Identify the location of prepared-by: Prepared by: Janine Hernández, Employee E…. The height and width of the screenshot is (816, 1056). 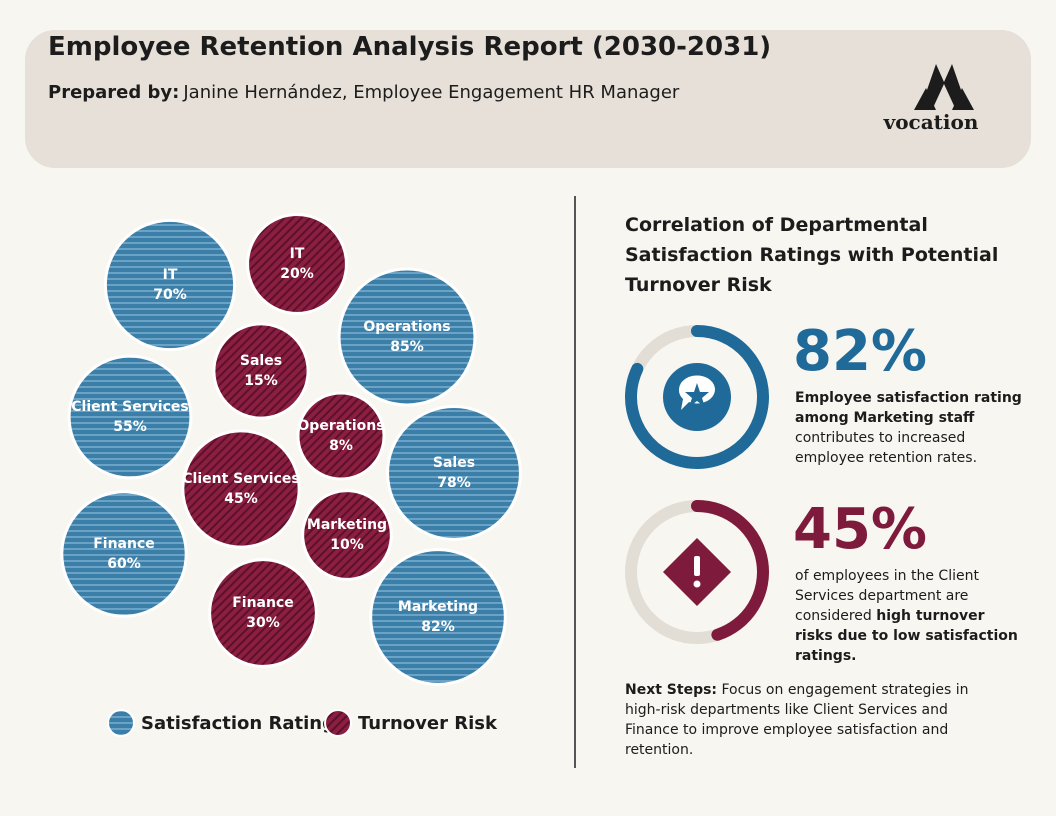
(363, 92).